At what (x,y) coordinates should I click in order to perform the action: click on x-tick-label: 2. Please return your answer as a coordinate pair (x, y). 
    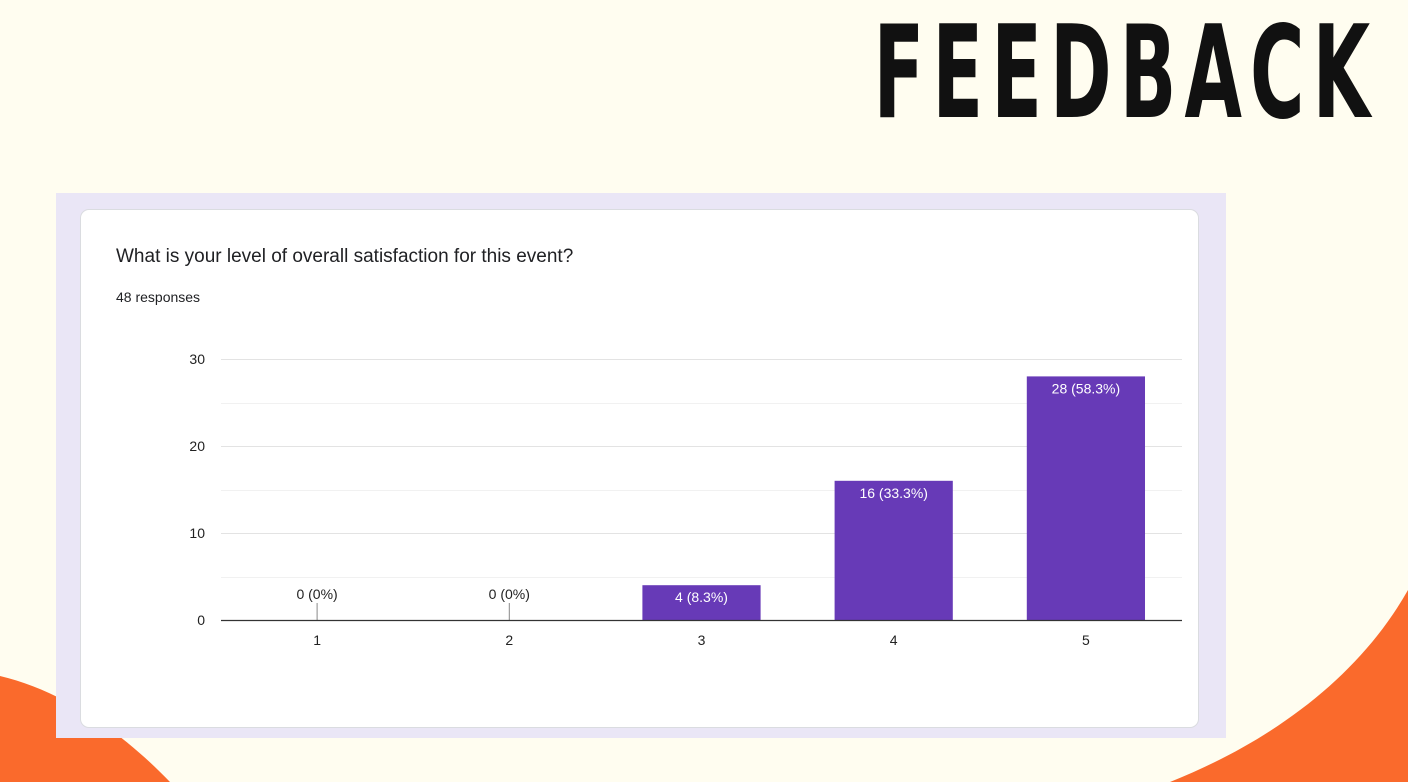
    Looking at the image, I should click on (509, 640).